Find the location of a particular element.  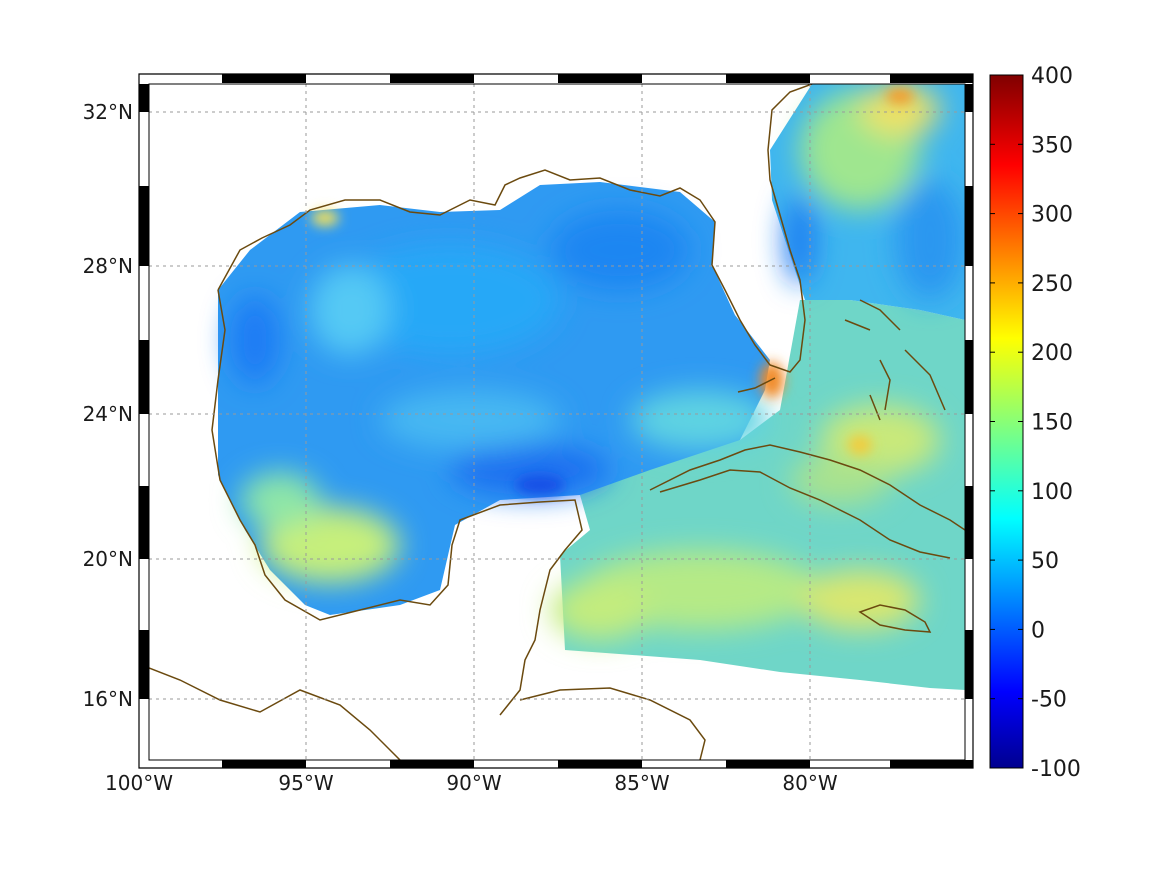

colorbar-tick-label: 300 is located at coordinates (1052, 215).